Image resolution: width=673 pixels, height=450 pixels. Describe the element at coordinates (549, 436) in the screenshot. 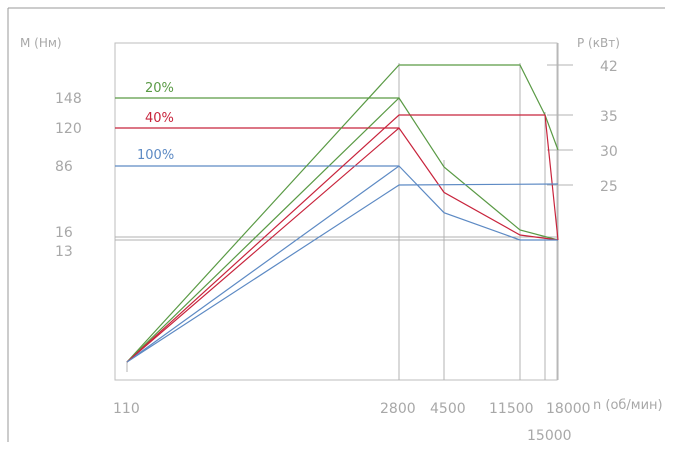

I see `x-tick-label-15000: 15000` at that location.